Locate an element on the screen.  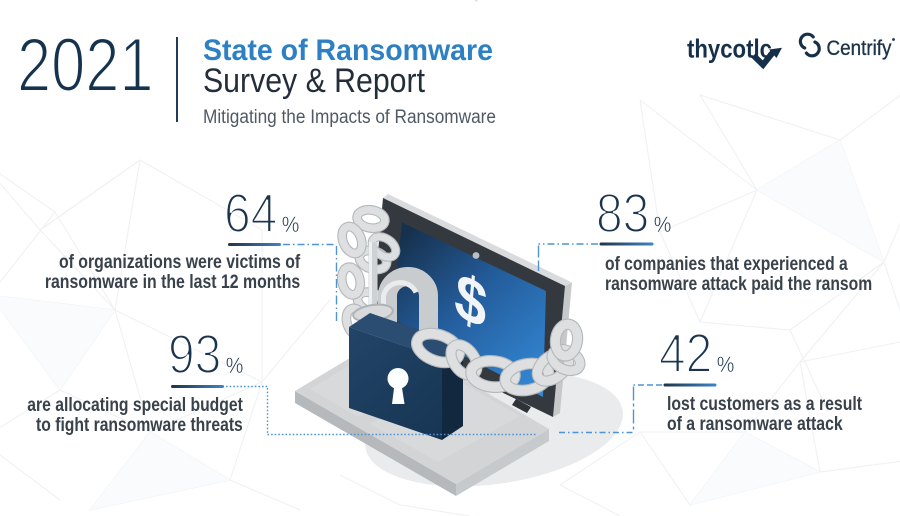
svg-text: Centrify is located at coordinates (860, 48).